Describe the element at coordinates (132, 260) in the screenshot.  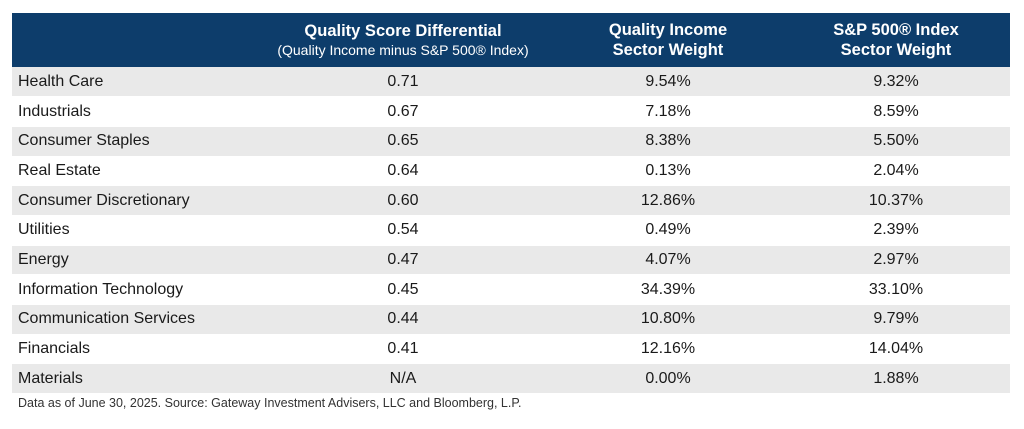
I see `sector-name: Energy` at that location.